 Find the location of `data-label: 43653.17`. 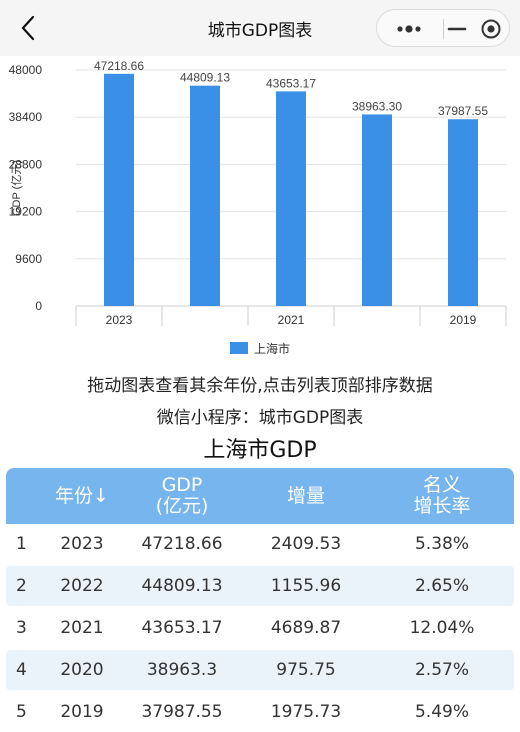

data-label: 43653.17 is located at coordinates (291, 83).